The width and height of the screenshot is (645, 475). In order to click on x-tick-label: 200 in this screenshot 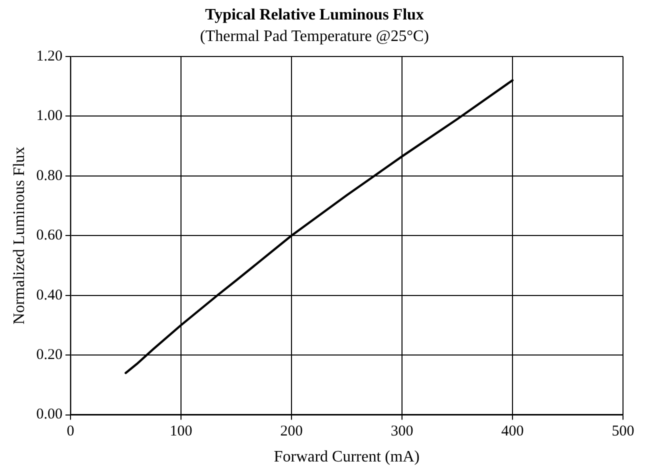, I will do `click(291, 432)`.